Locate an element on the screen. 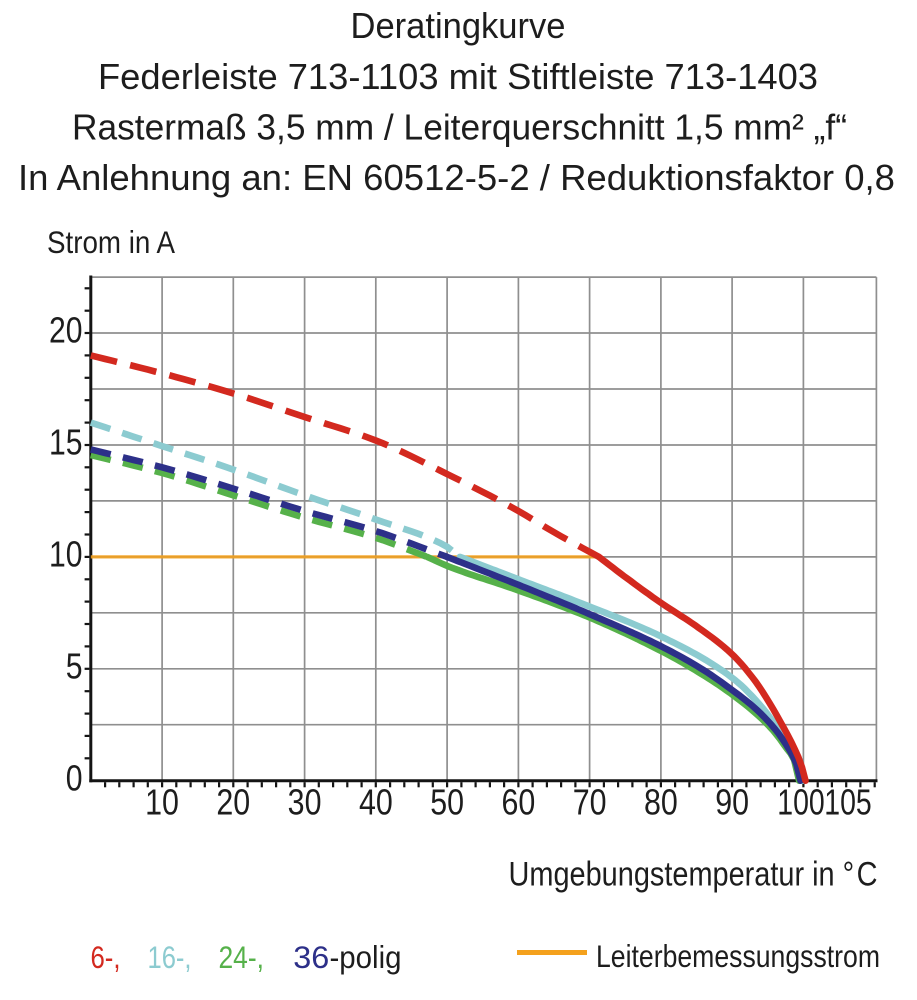 Image resolution: width=917 pixels, height=1000 pixels. svg-text: 70 is located at coordinates (590, 802).